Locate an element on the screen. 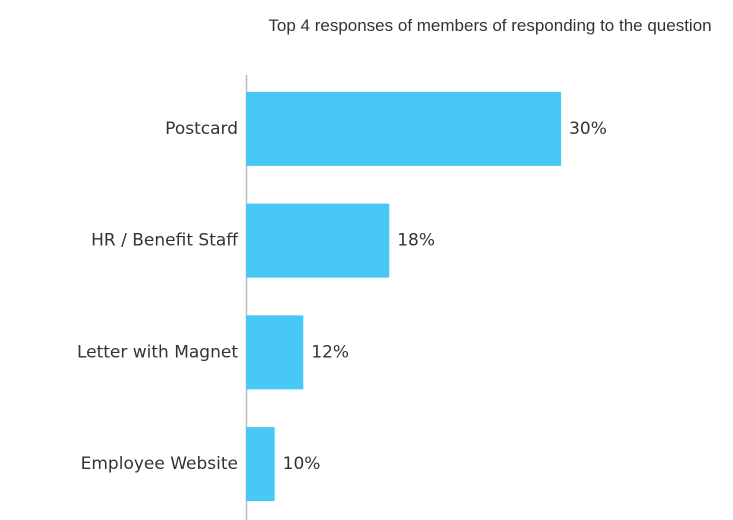  y-tick-label: Postcard is located at coordinates (201, 129).